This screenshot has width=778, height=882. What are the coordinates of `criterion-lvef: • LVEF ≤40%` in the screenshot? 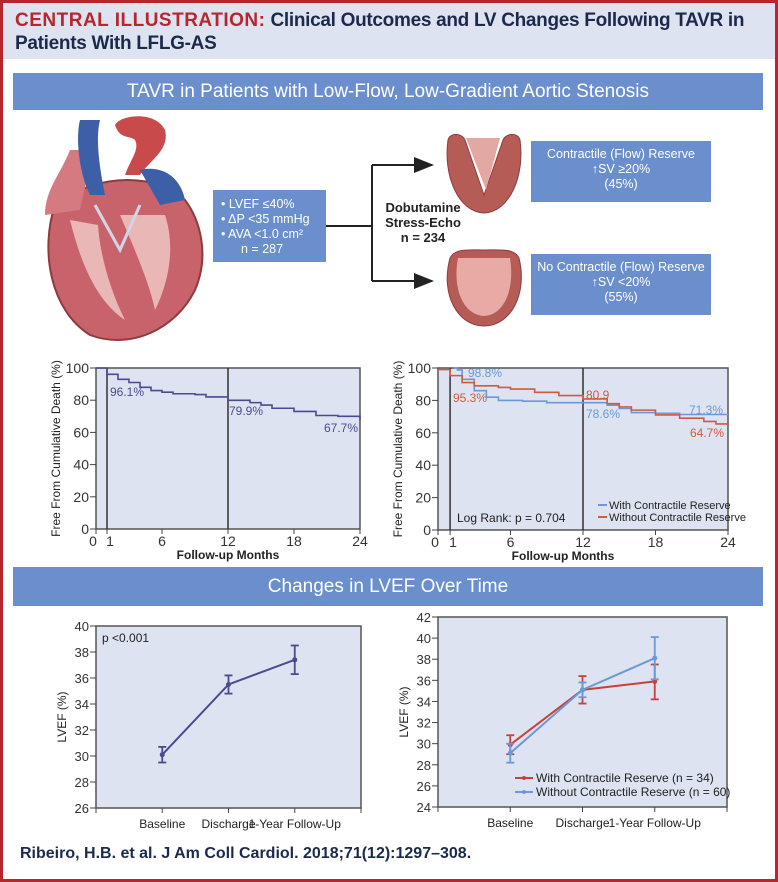 It's located at (258, 204).